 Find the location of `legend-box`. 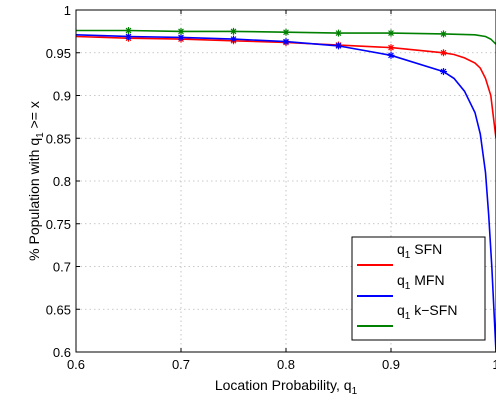

legend-box is located at coordinates (418, 288).